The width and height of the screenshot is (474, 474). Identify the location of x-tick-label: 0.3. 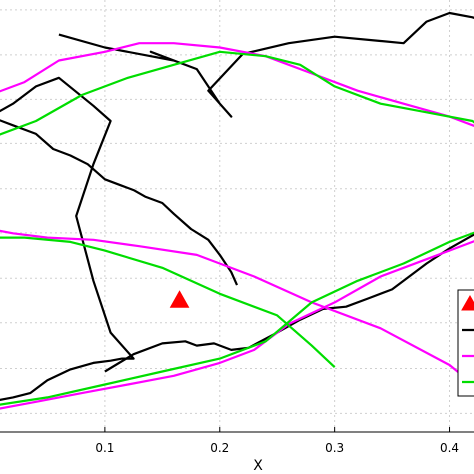
(334, 448).